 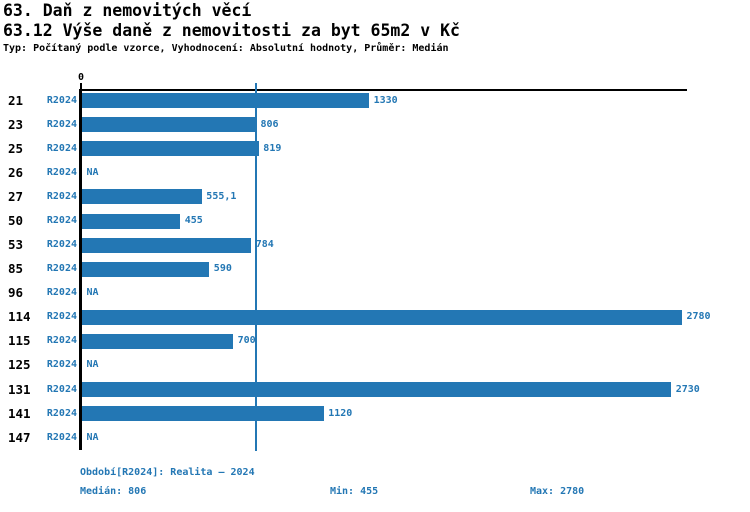 I want to click on chart-row: 147 R2024 NA, so click(x=375, y=438).